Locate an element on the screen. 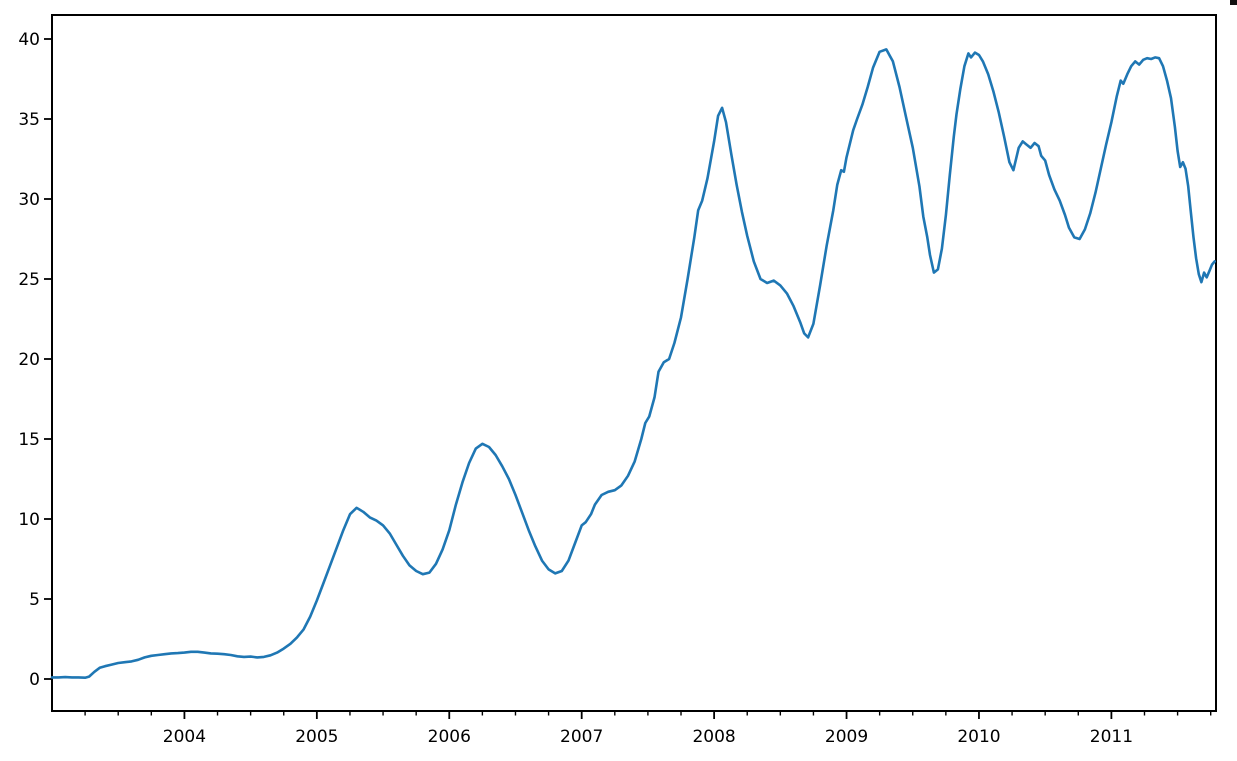 The image size is (1237, 761). y-tick-label: 10 is located at coordinates (29, 520).